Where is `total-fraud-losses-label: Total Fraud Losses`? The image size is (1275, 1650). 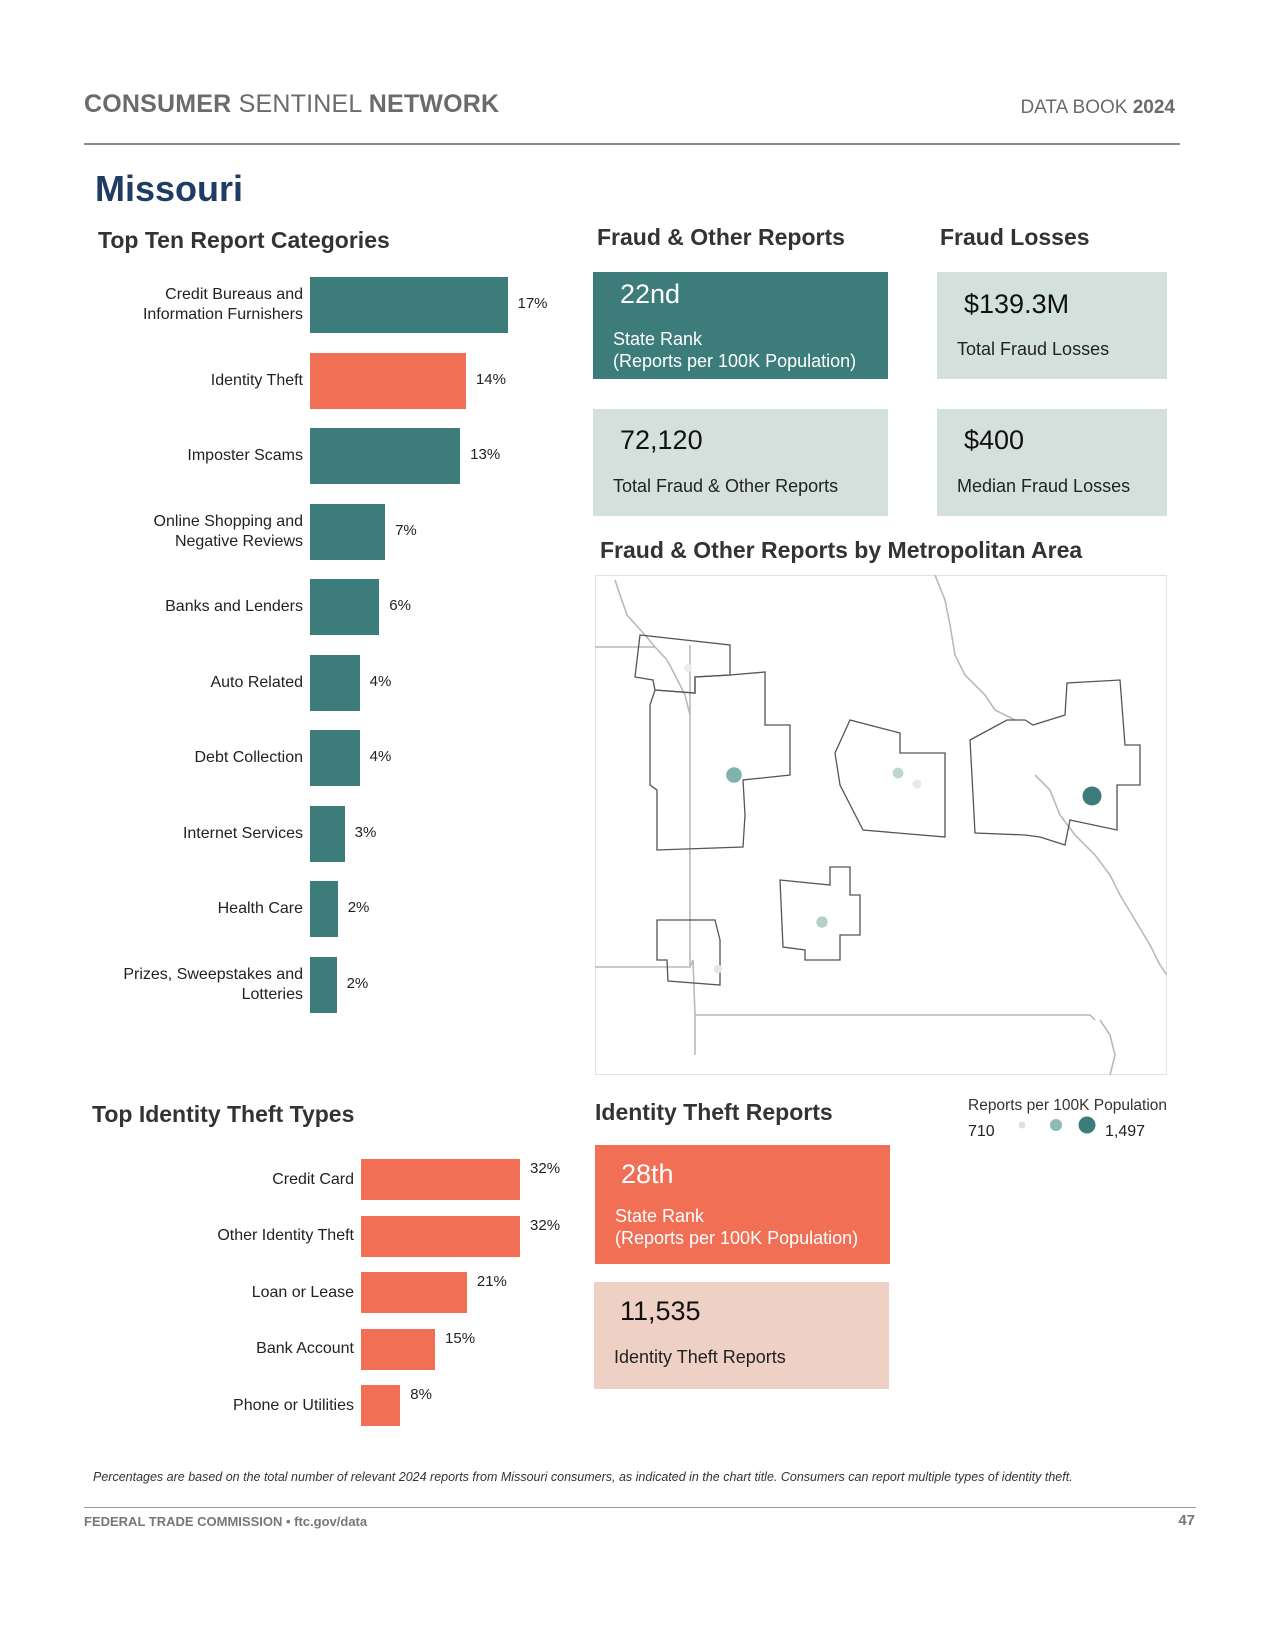
total-fraud-losses-label: Total Fraud Losses is located at coordinates (1033, 349).